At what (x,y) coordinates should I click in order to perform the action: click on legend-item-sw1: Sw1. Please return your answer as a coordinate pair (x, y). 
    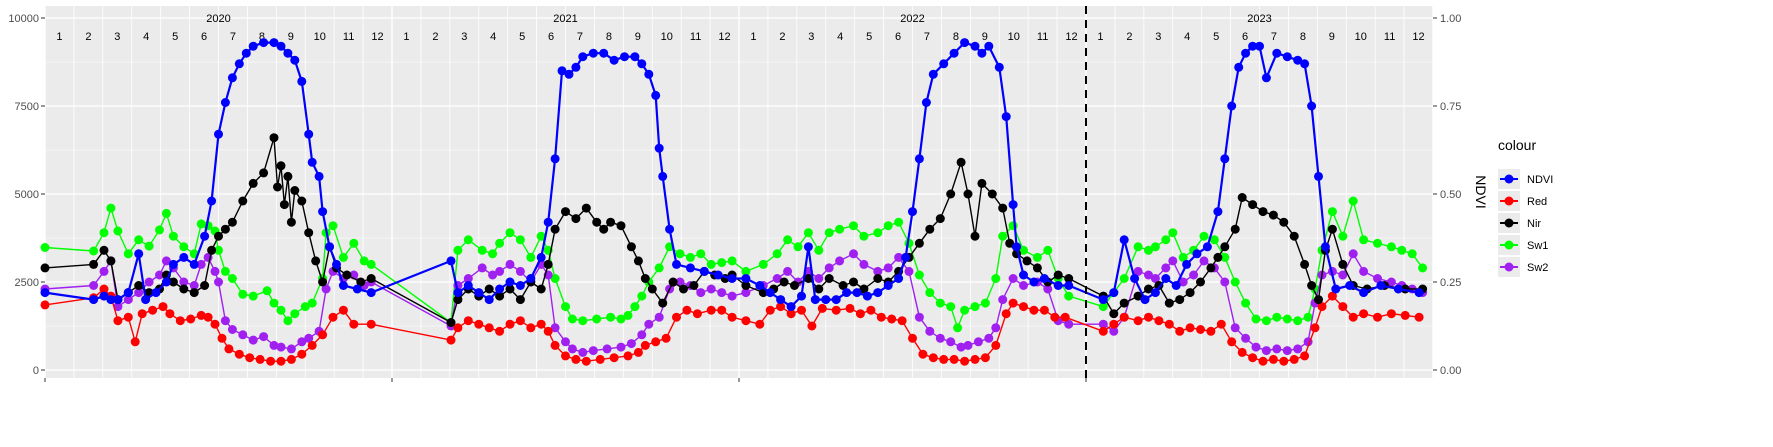
    Looking at the image, I should click on (1523, 245).